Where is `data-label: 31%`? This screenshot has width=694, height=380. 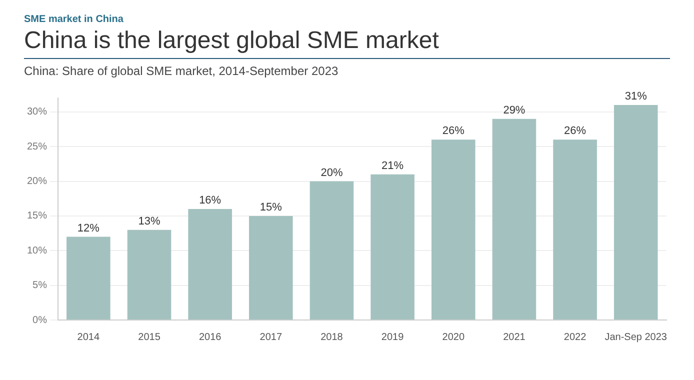
data-label: 31% is located at coordinates (636, 96).